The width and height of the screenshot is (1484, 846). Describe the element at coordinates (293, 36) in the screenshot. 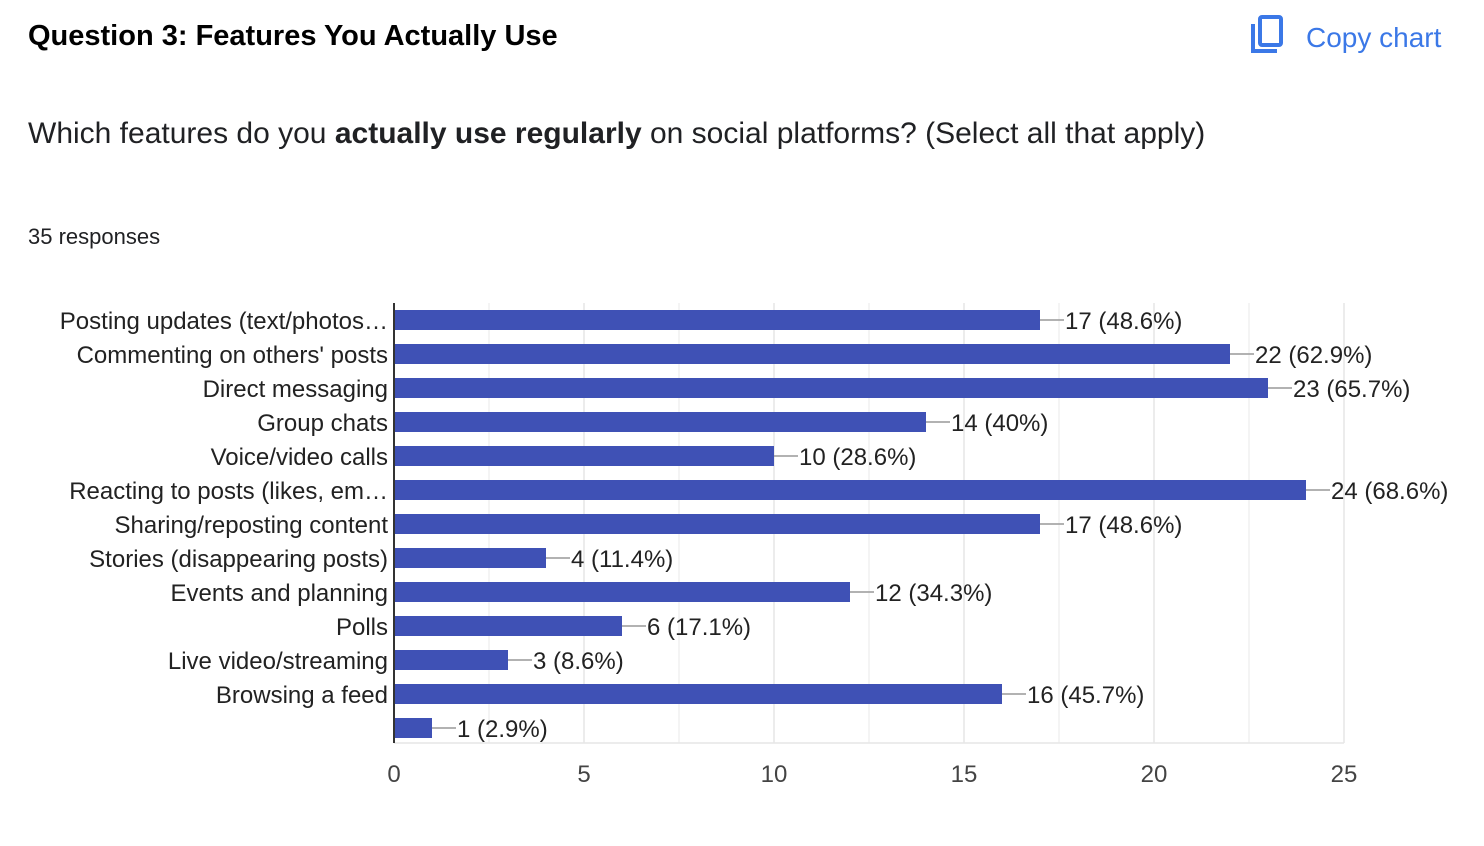

I see `chart-title: Question 3: Features You Actually Use` at that location.